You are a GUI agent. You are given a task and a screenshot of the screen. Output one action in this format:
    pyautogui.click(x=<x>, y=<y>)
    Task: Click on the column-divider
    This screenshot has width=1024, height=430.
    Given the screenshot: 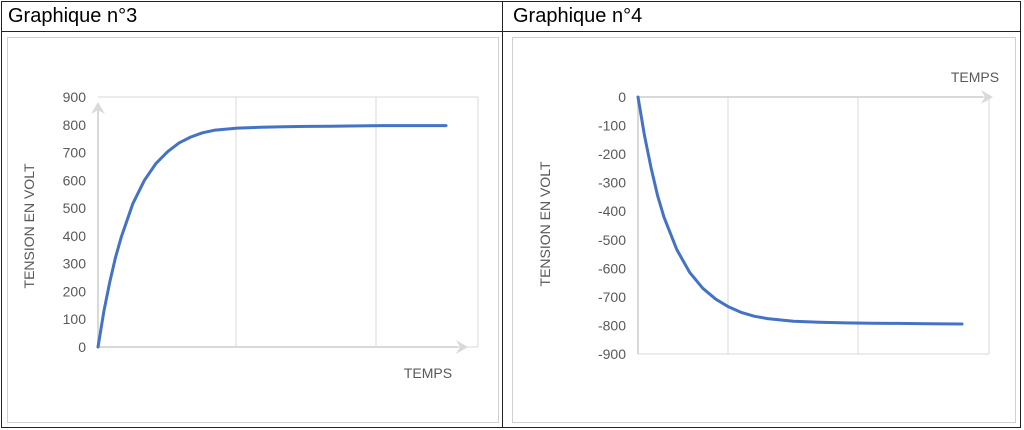 What is the action you would take?
    pyautogui.click(x=502, y=214)
    